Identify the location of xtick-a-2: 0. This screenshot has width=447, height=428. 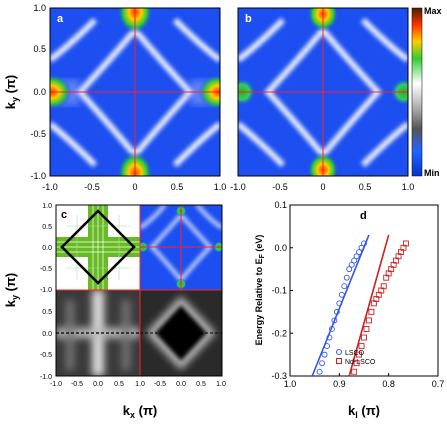
(134, 187).